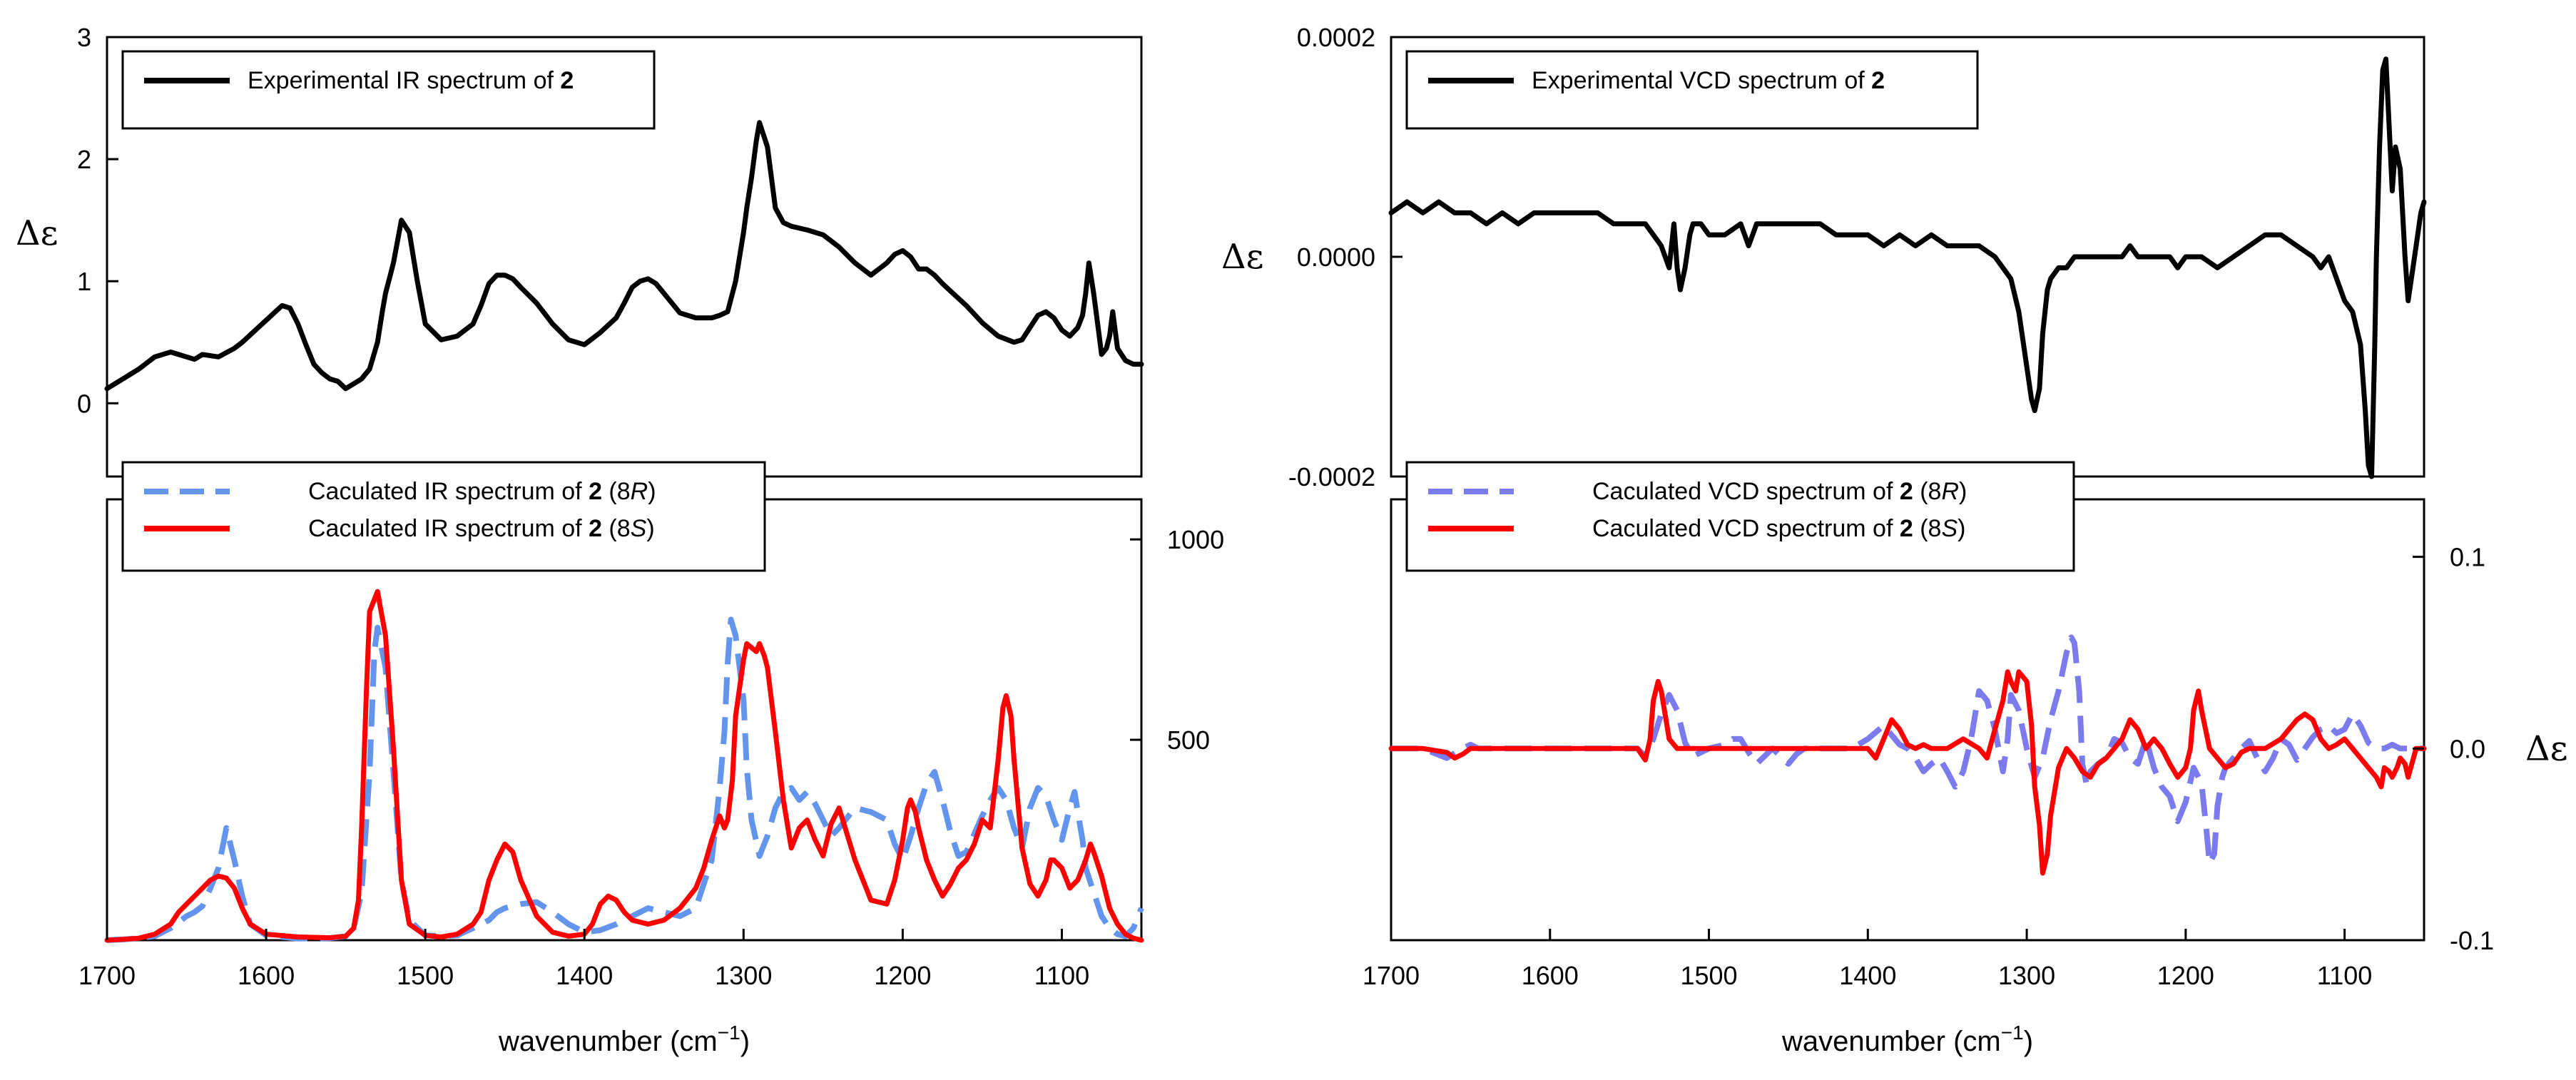  What do you see at coordinates (2467, 748) in the screenshot?
I see `vcd-calculated-y-tick-label-right: 0.0` at bounding box center [2467, 748].